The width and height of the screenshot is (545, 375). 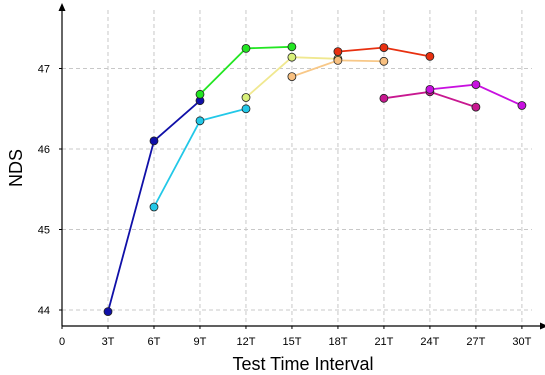 I want to click on y-tick-label: 46, so click(x=44, y=150).